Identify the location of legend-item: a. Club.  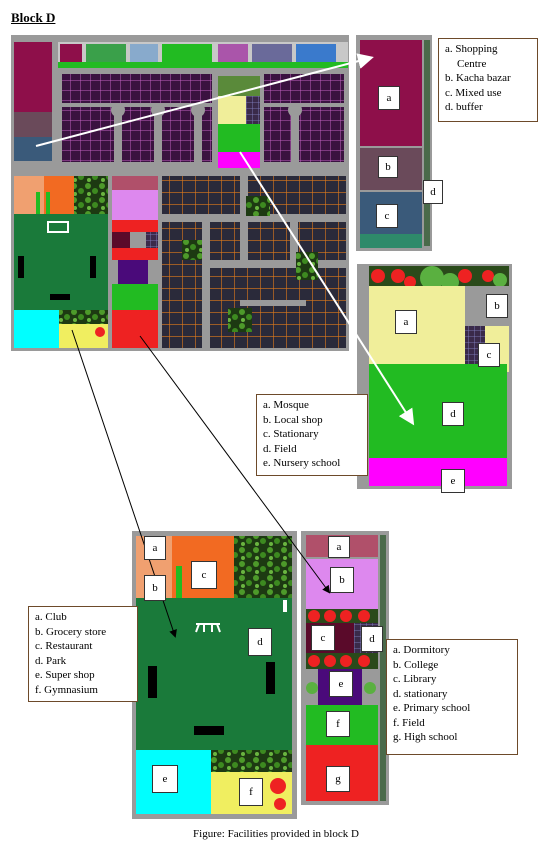
(51, 617).